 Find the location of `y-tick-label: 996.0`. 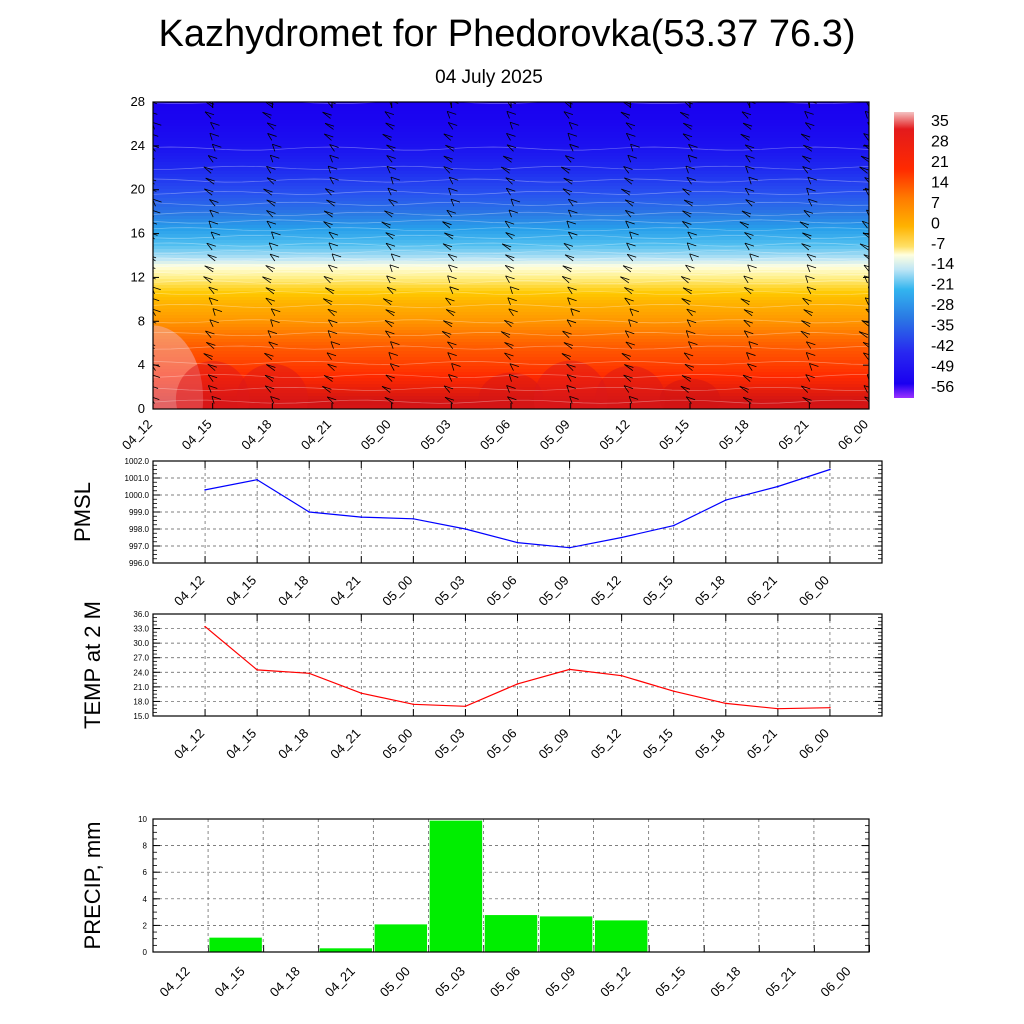

y-tick-label: 996.0 is located at coordinates (139, 563).